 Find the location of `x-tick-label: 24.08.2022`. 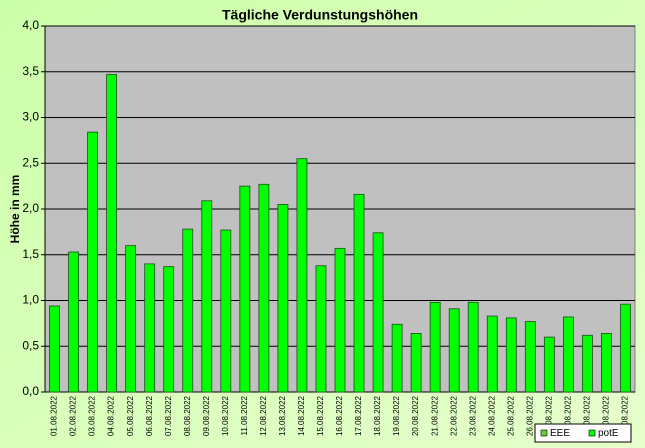

x-tick-label: 24.08.2022 is located at coordinates (491, 415).